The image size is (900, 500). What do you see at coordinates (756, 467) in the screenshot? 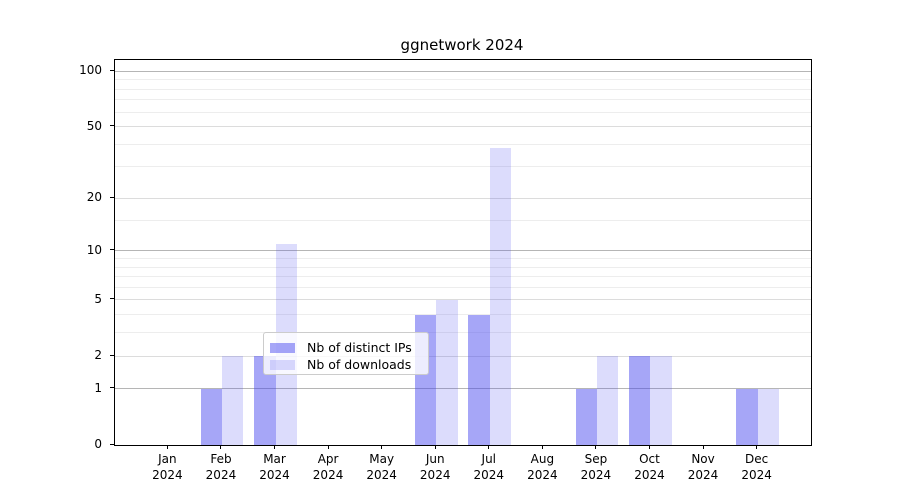
I see `x-tick-label-dec-2024: Dec 2024` at bounding box center [756, 467].